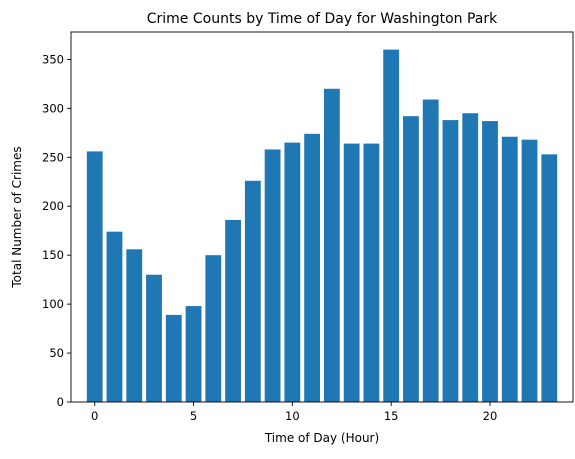 The height and width of the screenshot is (459, 575). I want to click on y-axis-ticks: 0 50 100 150 200 250 300 350, so click(56, 230).